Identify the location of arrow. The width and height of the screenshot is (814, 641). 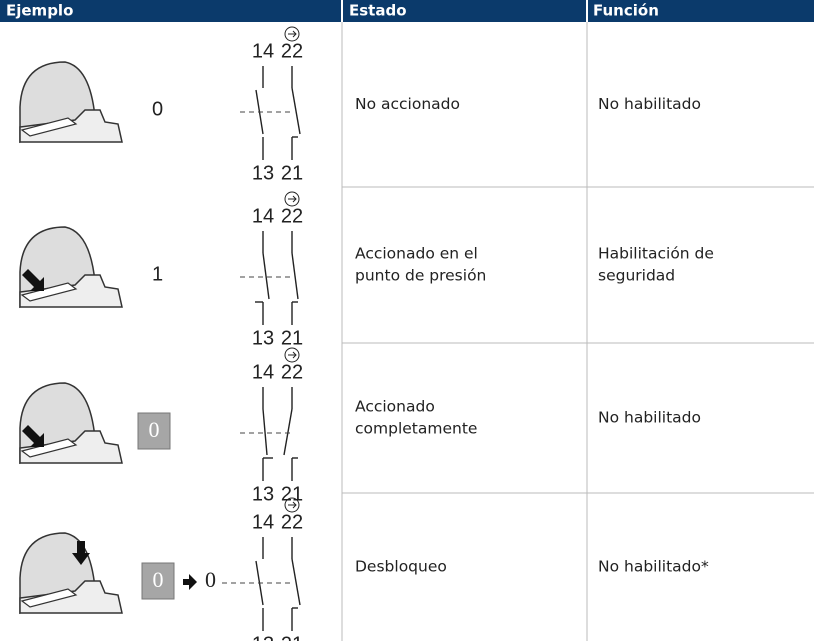
(190, 582).